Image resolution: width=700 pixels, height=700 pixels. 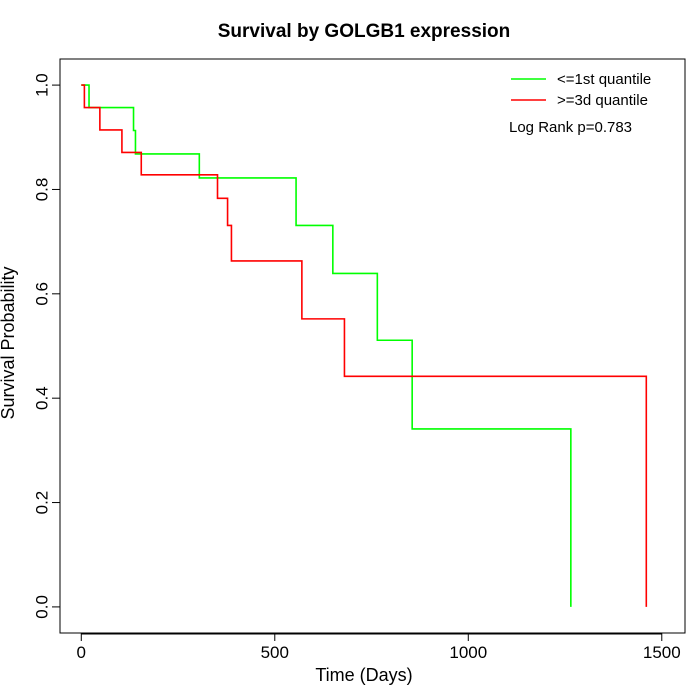 What do you see at coordinates (41, 398) in the screenshot?
I see `y-tick-label: 0.4` at bounding box center [41, 398].